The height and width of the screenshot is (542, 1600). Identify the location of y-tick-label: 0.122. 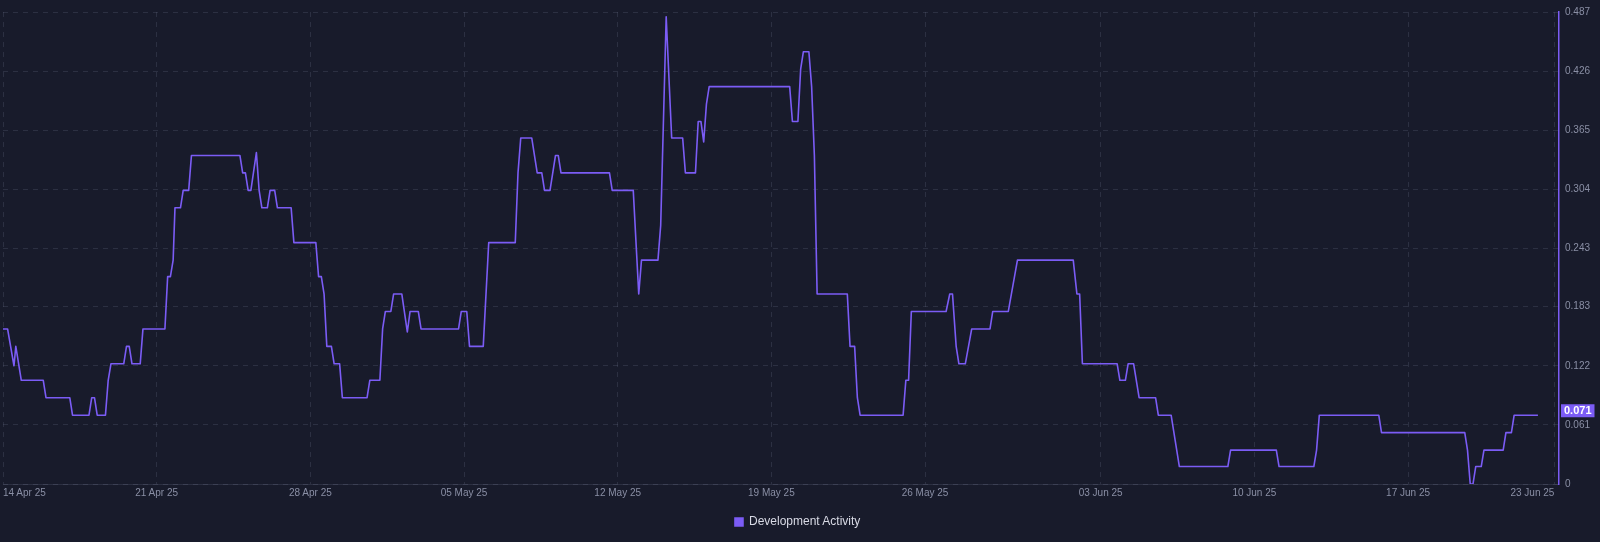
(1577, 365).